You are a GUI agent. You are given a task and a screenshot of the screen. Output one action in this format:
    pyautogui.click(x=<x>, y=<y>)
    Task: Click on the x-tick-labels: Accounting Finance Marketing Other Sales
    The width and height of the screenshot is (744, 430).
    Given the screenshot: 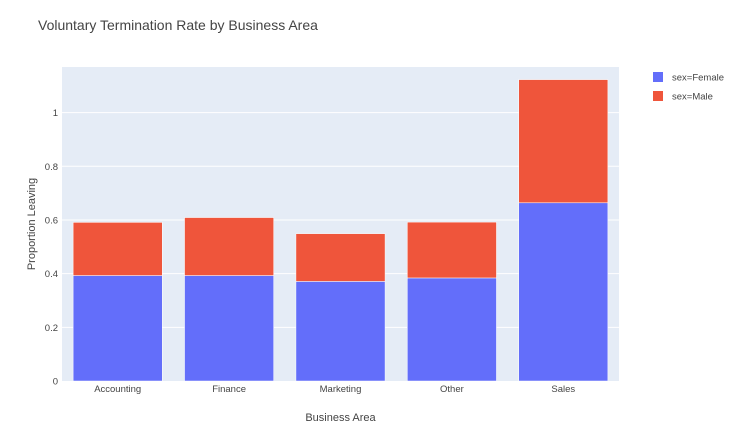 What is the action you would take?
    pyautogui.click(x=334, y=389)
    